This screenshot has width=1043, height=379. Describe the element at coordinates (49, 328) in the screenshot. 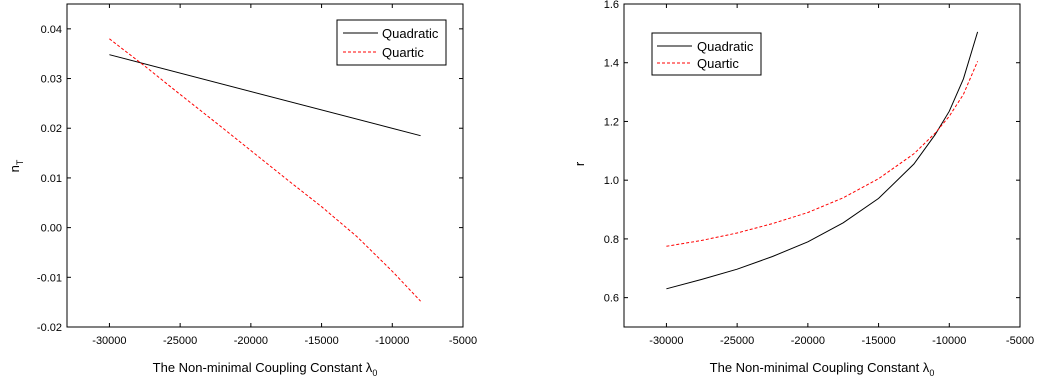

I see `y-tick-label: -0.02` at that location.